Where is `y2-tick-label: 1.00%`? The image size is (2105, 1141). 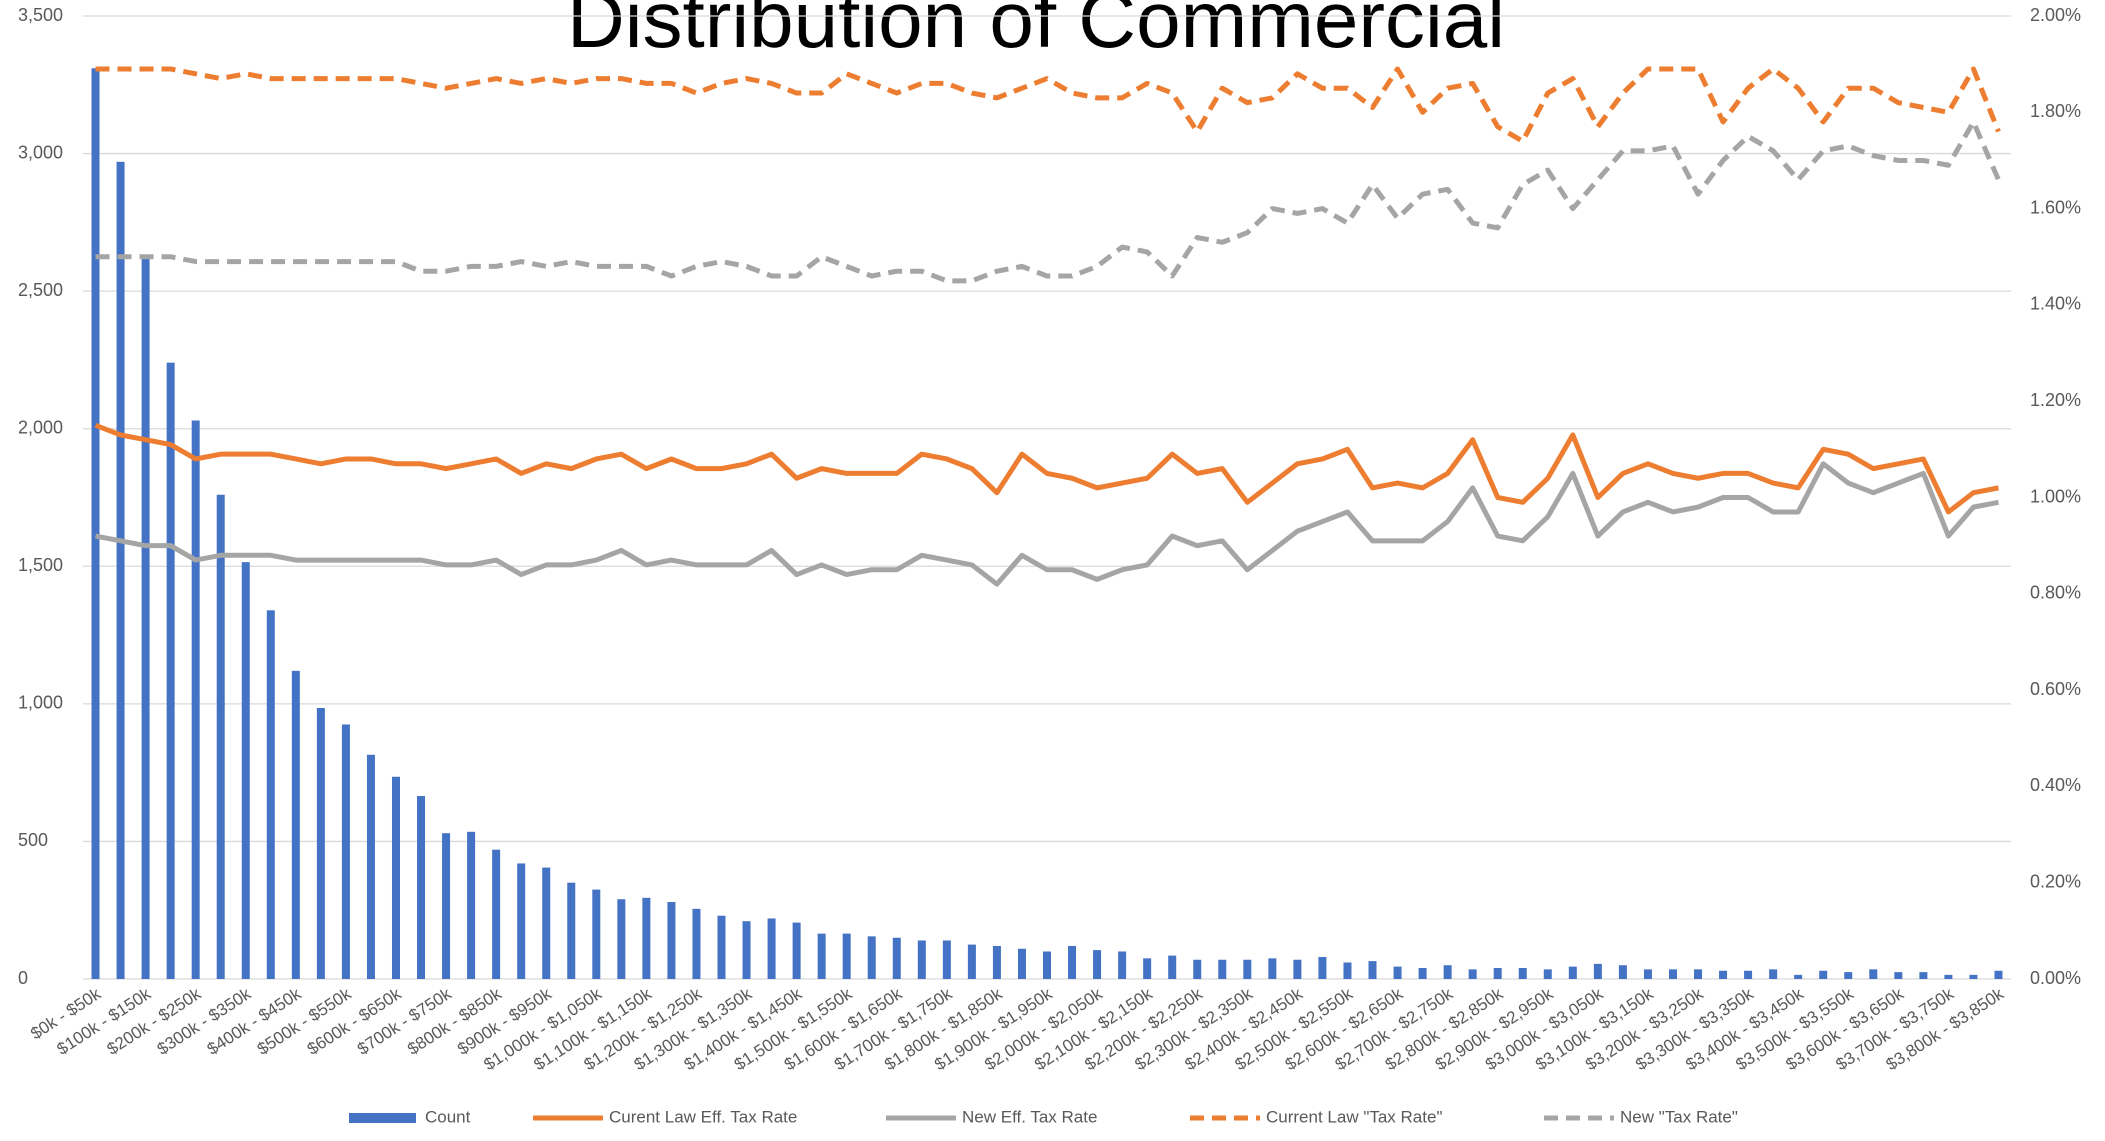
y2-tick-label: 1.00% is located at coordinates (2055, 496).